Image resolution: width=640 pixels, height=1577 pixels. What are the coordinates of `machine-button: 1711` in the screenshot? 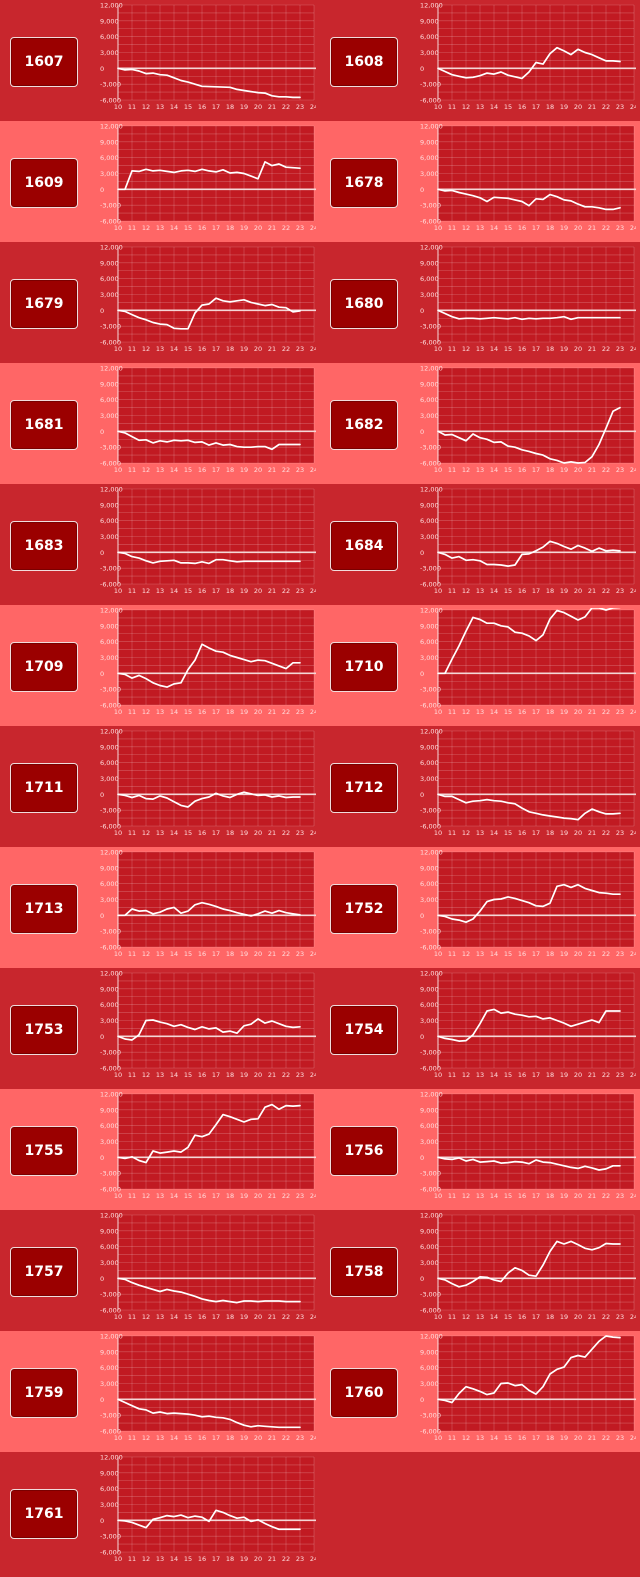 It's located at (44, 788).